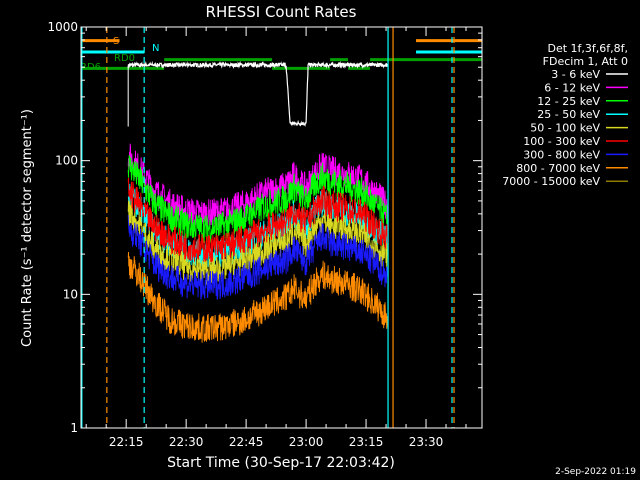 The width and height of the screenshot is (640, 480). Describe the element at coordinates (70, 294) in the screenshot. I see `y-tick-label: 10` at that location.